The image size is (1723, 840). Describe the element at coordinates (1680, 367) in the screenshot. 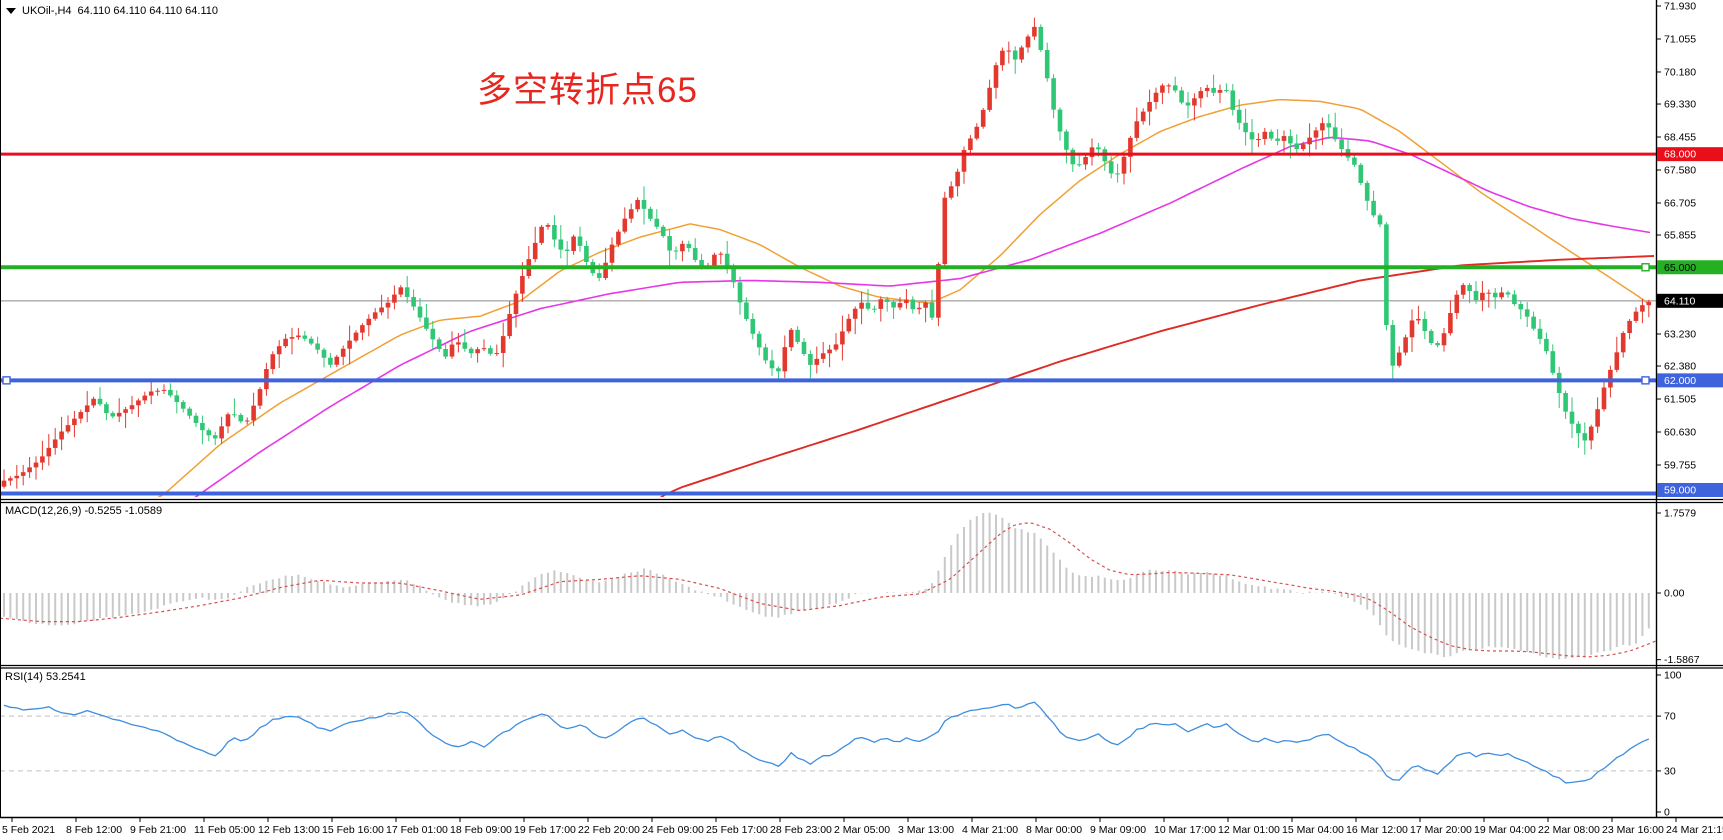

I see `price-tick-label: 62.380` at that location.